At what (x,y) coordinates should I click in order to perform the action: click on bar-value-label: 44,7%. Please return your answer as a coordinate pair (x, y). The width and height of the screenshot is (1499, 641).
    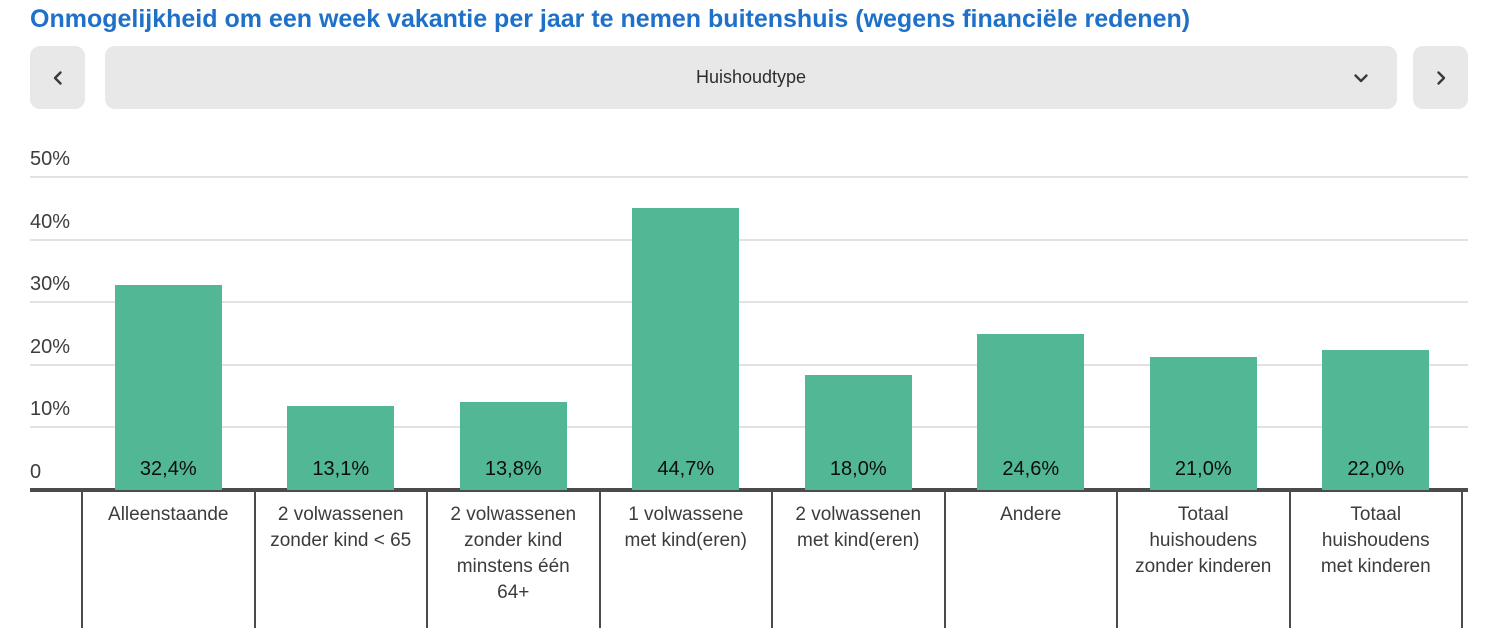
    Looking at the image, I should click on (686, 469).